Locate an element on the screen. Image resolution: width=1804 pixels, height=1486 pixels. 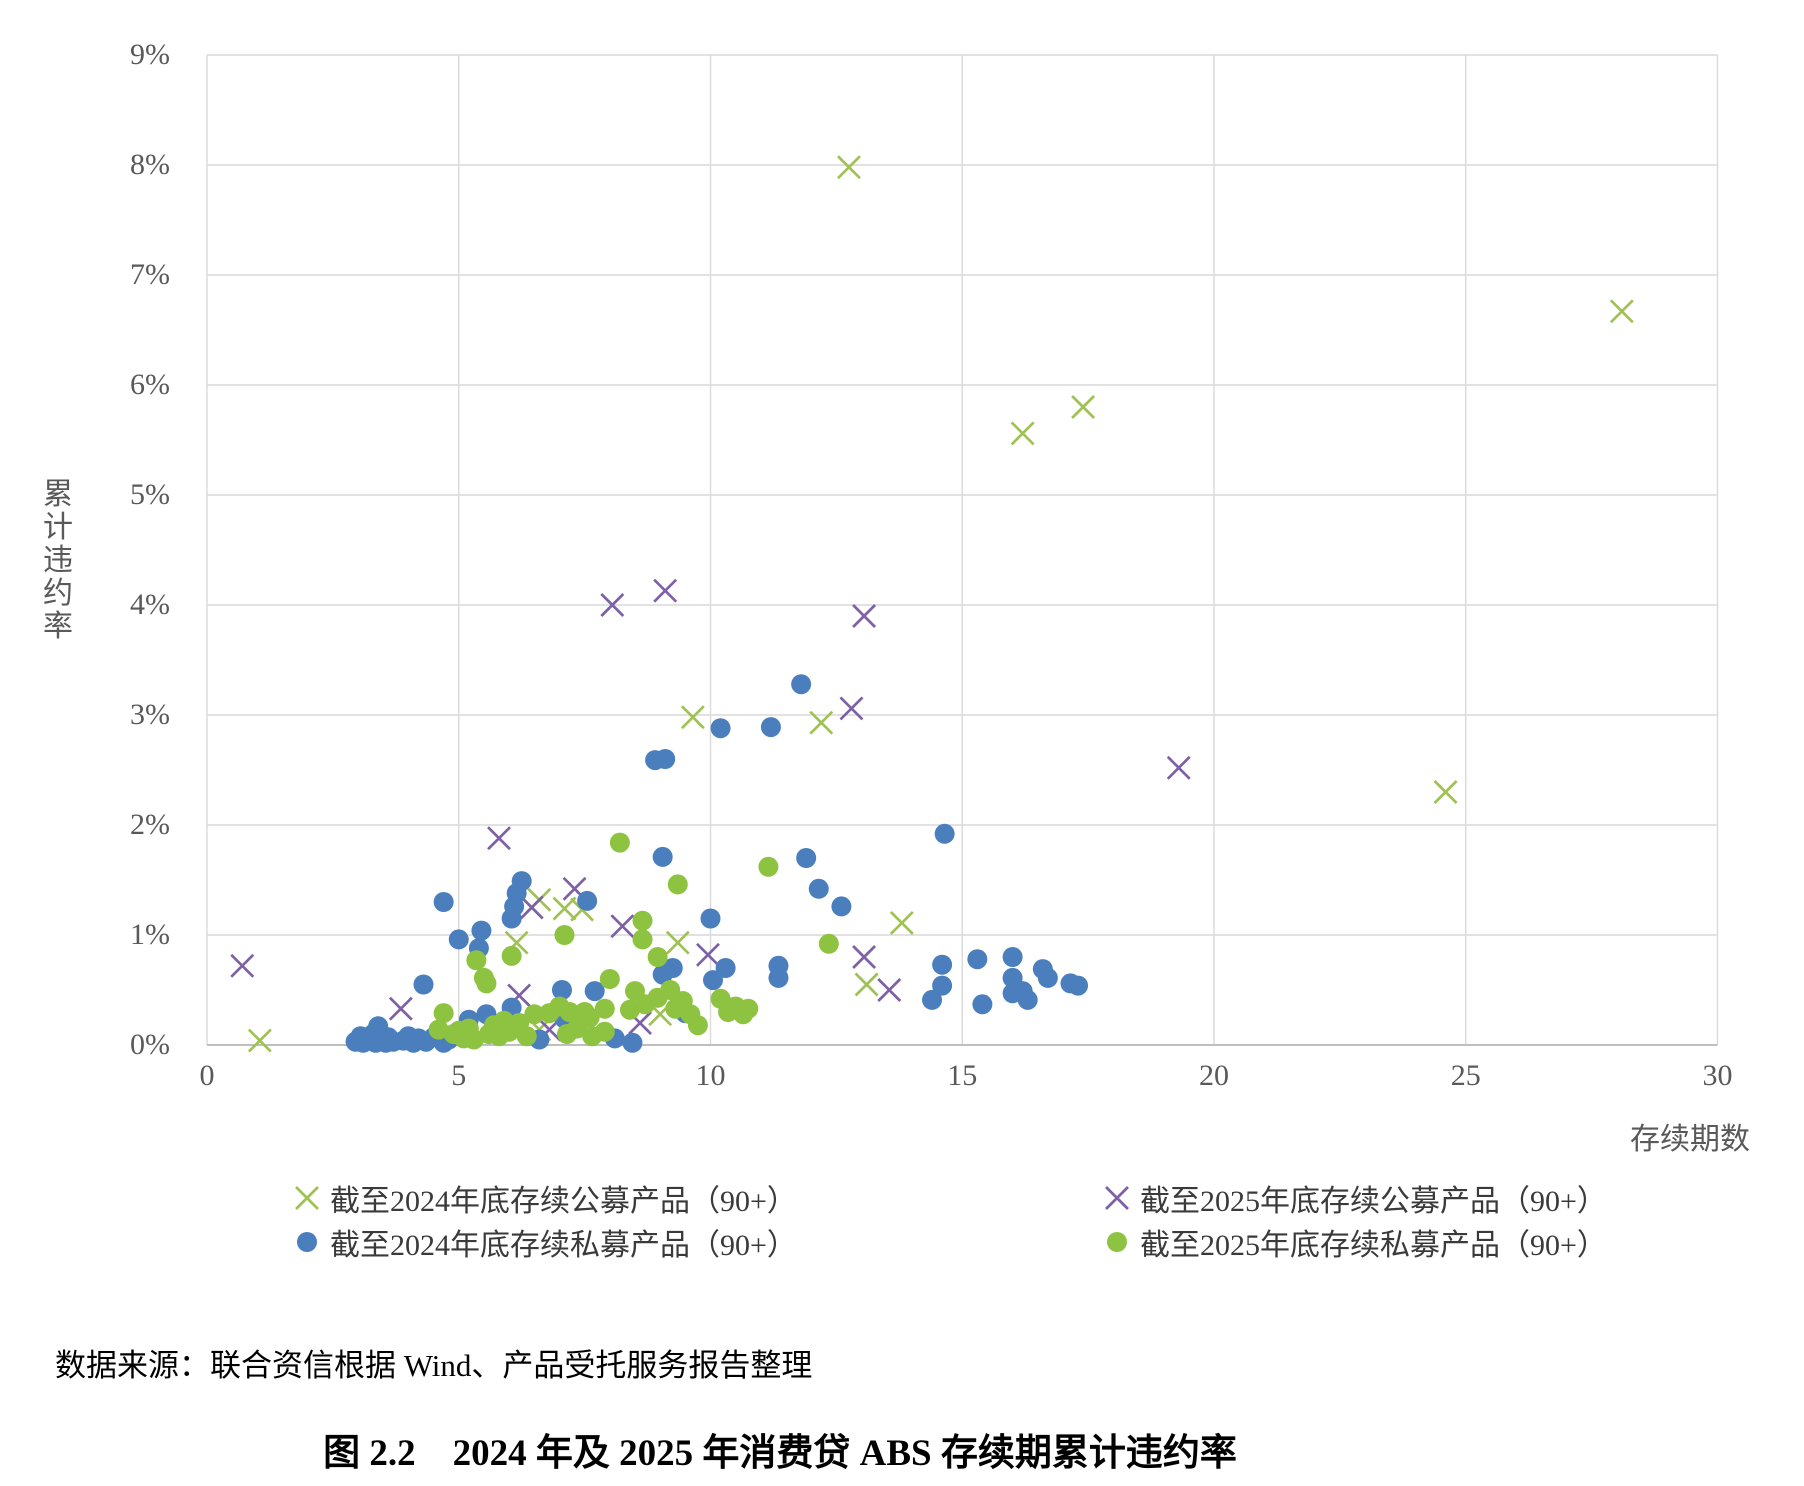
legend-label: 截至2024年底存续私募产品（90+） is located at coordinates (563, 1245).